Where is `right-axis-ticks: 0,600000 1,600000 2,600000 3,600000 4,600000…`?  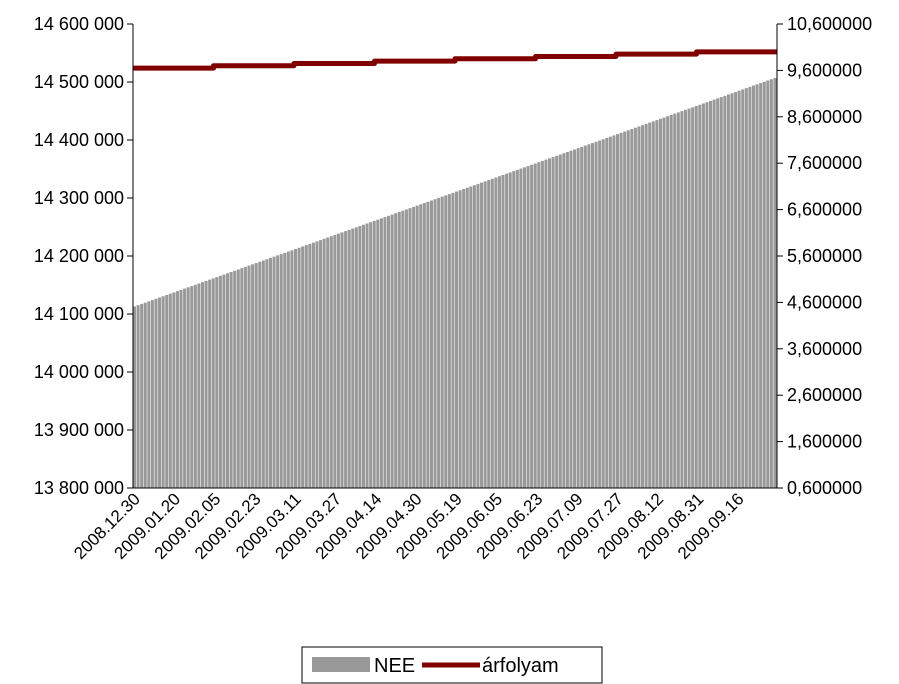 right-axis-ticks: 0,600000 1,600000 2,600000 3,600000 4,600000… is located at coordinates (824, 256).